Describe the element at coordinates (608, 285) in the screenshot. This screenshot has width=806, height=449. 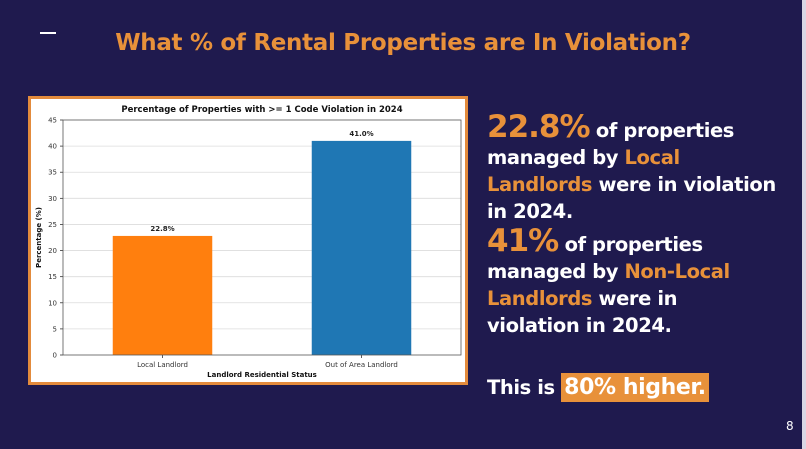
I see `nonlocal-landlords-highlight: Non-Local Landlords` at that location.